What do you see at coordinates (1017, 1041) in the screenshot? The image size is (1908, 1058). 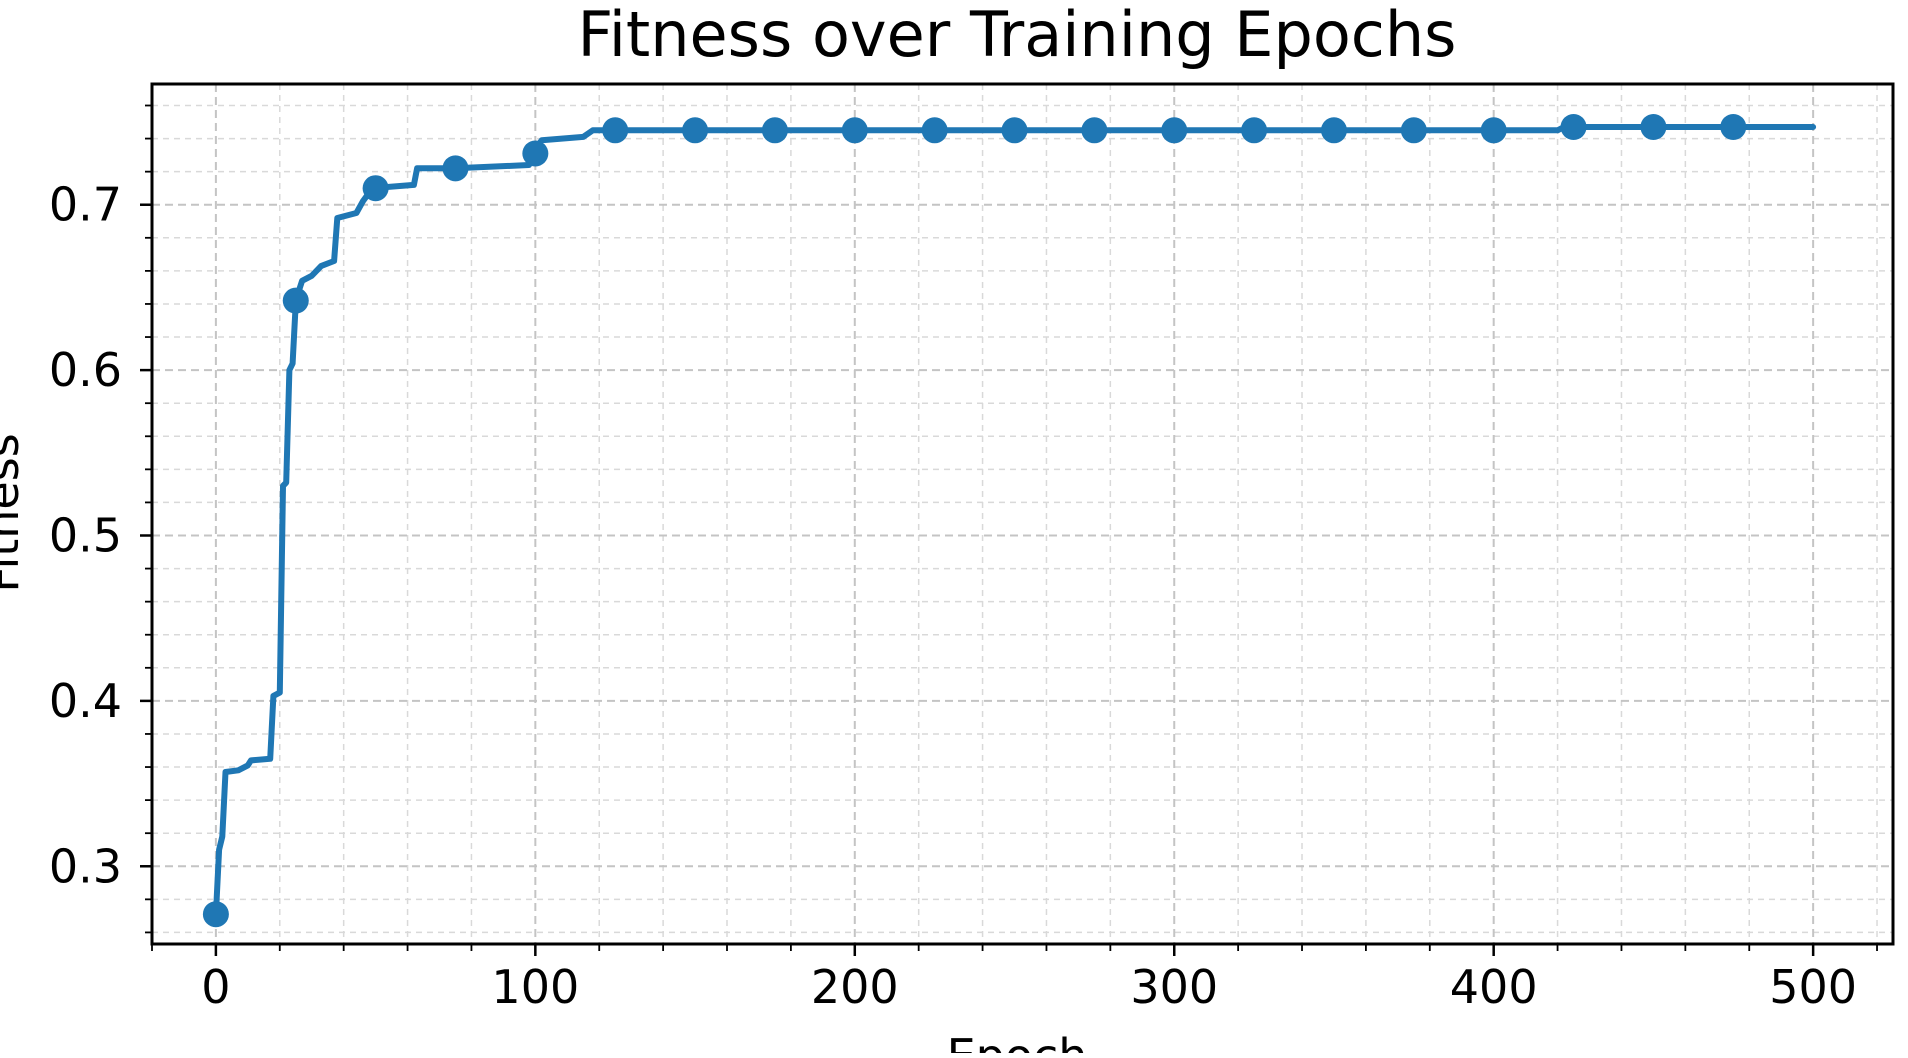 I see `x-axis-label: Epoch` at bounding box center [1017, 1041].